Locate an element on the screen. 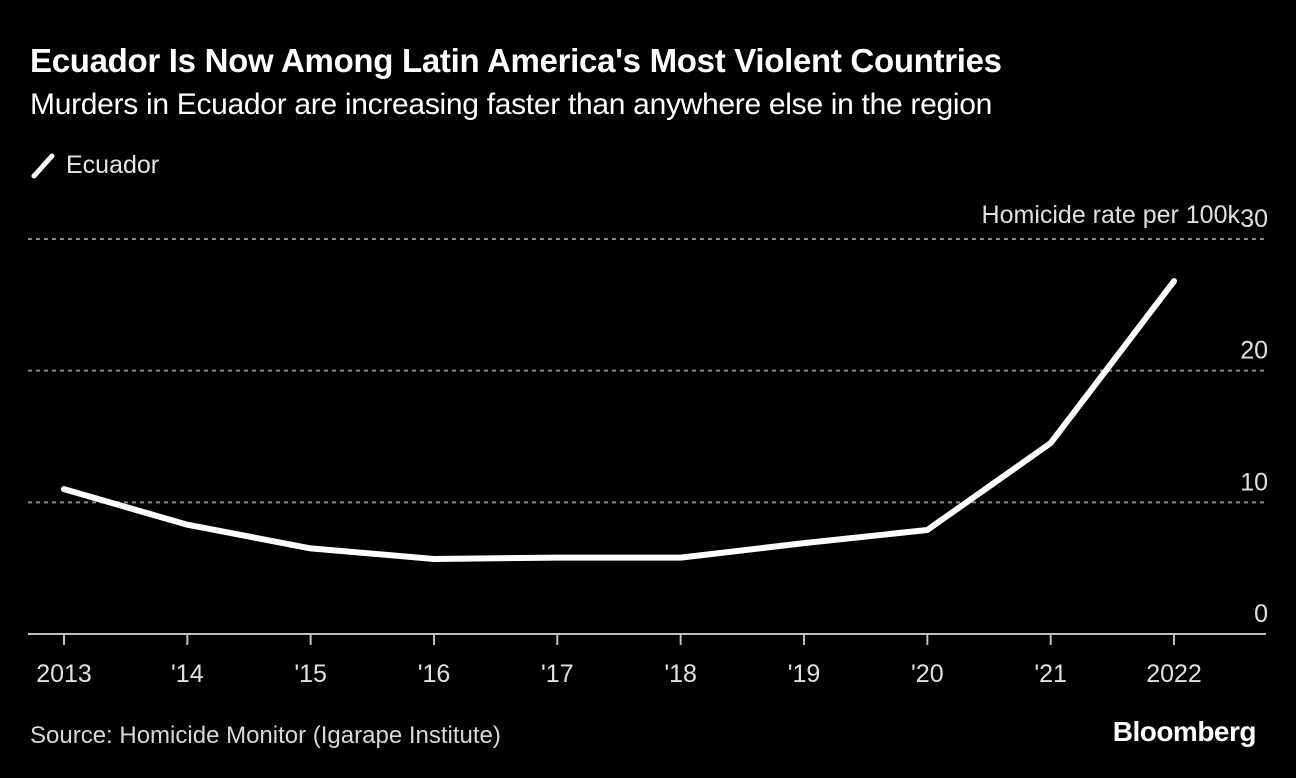 The height and width of the screenshot is (778, 1296). x-tick-label-5: '18 is located at coordinates (680, 674).